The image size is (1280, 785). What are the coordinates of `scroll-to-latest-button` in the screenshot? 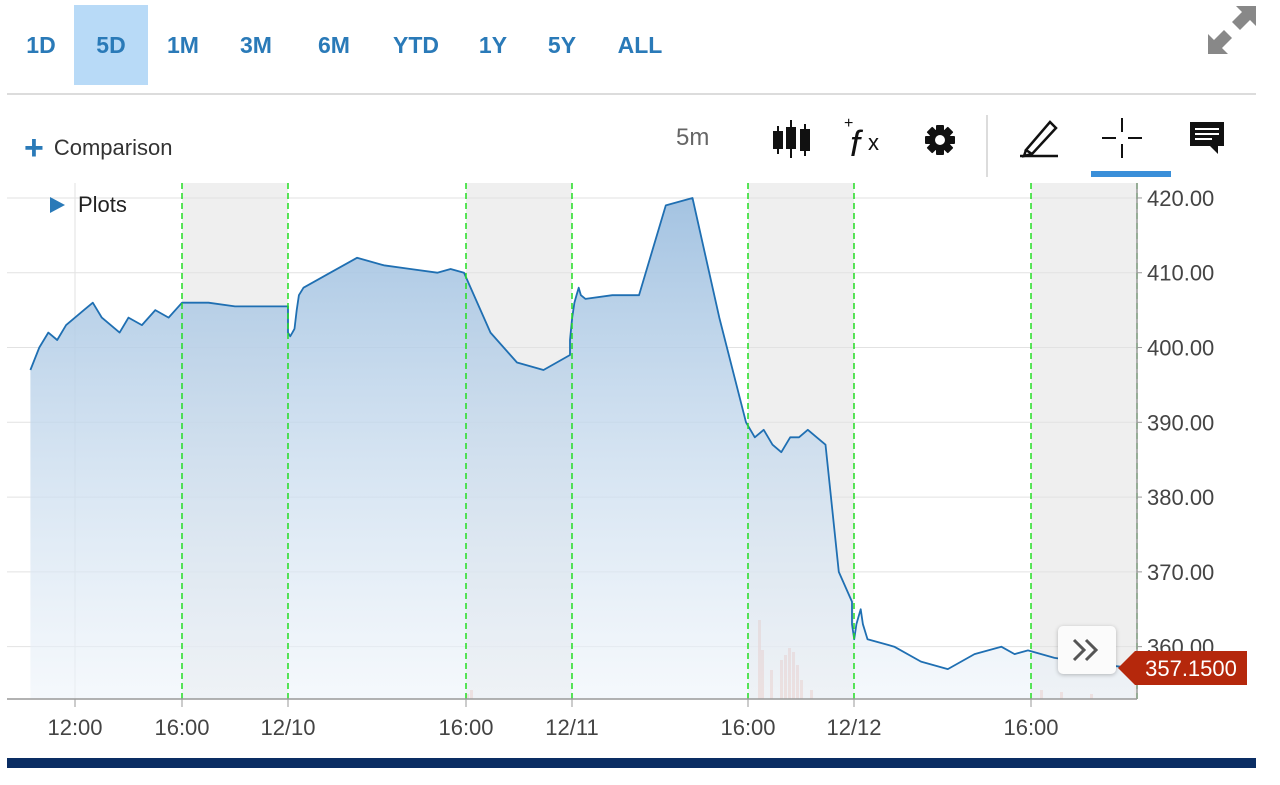 It's located at (1087, 650).